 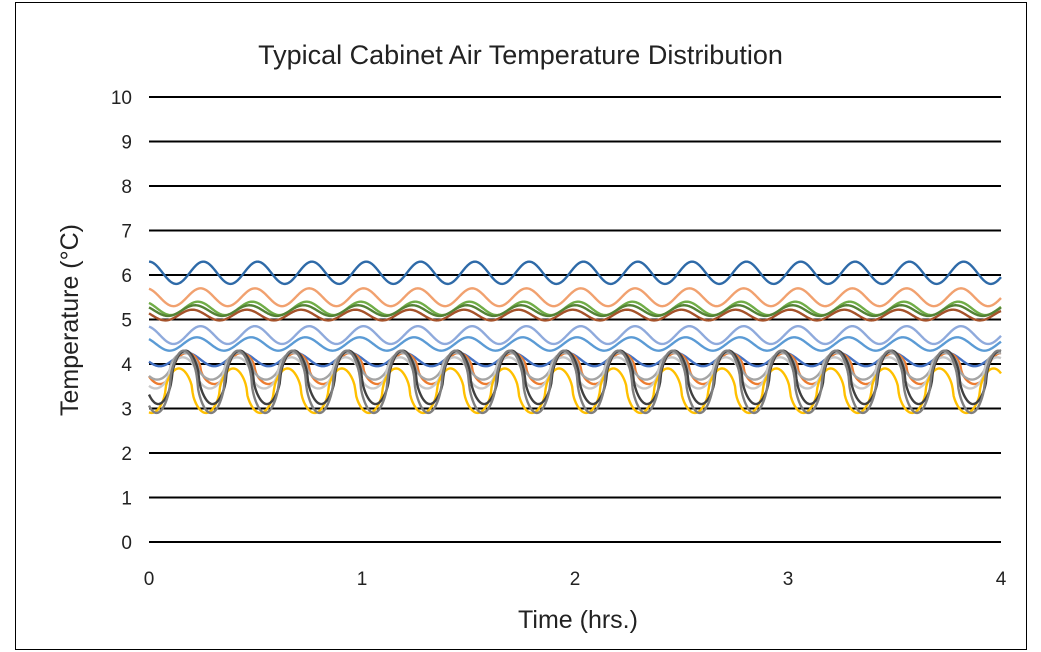 I want to click on y-tick-labels: 0 1 2 3 4 5 6 7 8 9 10, so click(x=122, y=321).